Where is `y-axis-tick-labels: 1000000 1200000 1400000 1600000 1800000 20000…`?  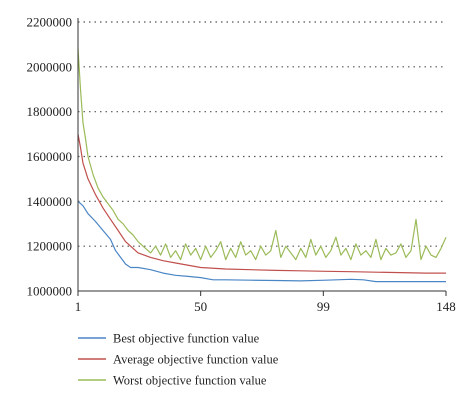 y-axis-tick-labels: 1000000 1200000 1400000 1600000 1800000 20000… is located at coordinates (50, 157).